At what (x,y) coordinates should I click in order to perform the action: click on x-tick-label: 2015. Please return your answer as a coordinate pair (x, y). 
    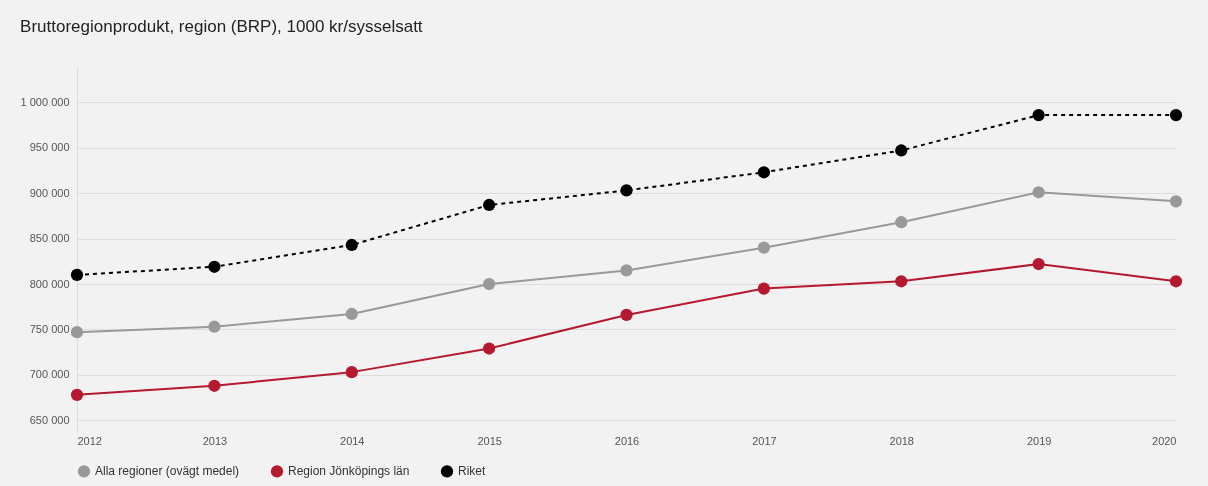
    Looking at the image, I should click on (489, 440).